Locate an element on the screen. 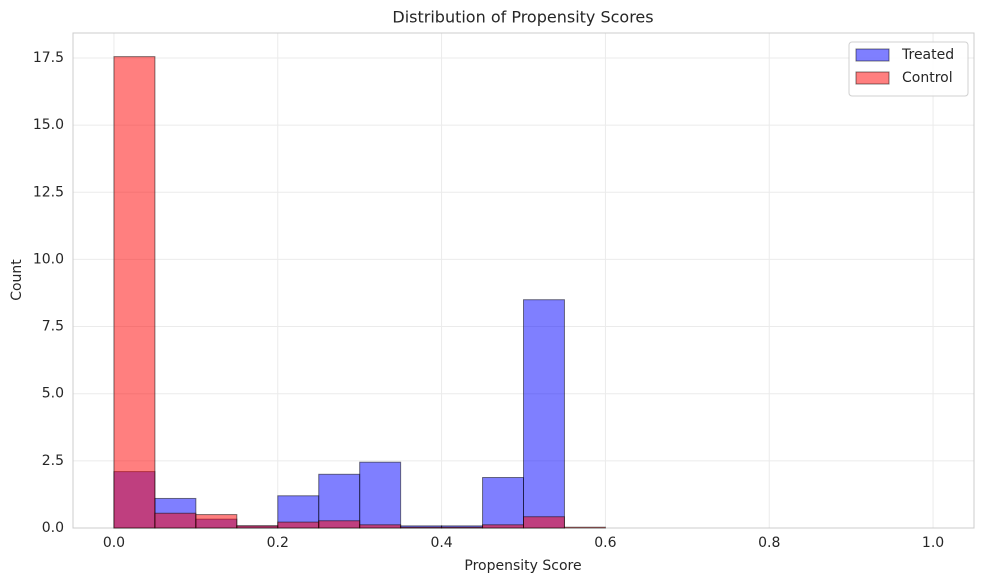 The width and height of the screenshot is (984, 584). y-tick-label: 7.5 is located at coordinates (53, 327).